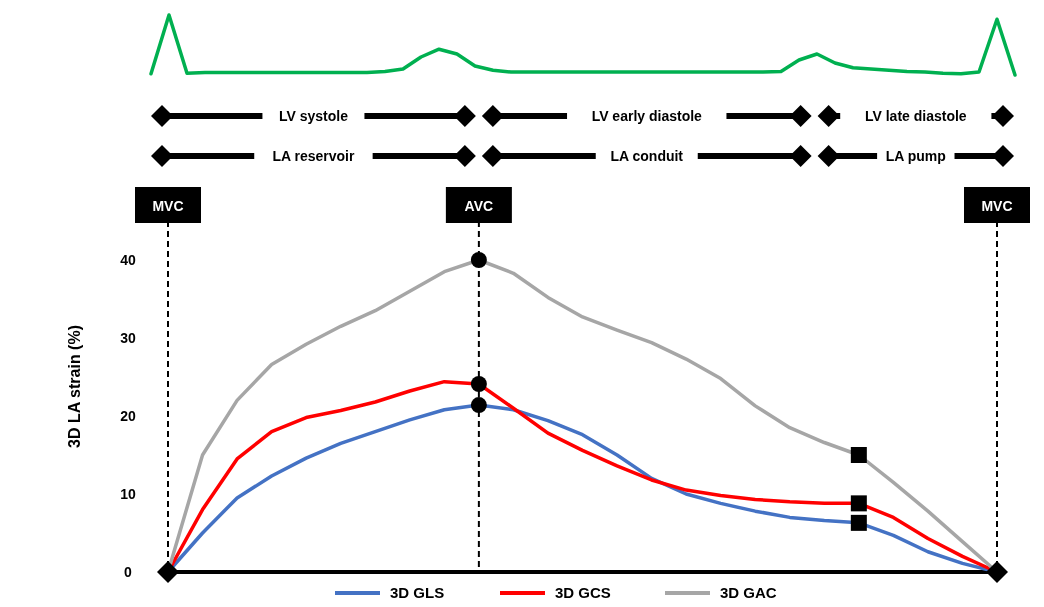 The image size is (1044, 607). Describe the element at coordinates (313, 116) in the screenshot. I see `text: LV systole` at that location.